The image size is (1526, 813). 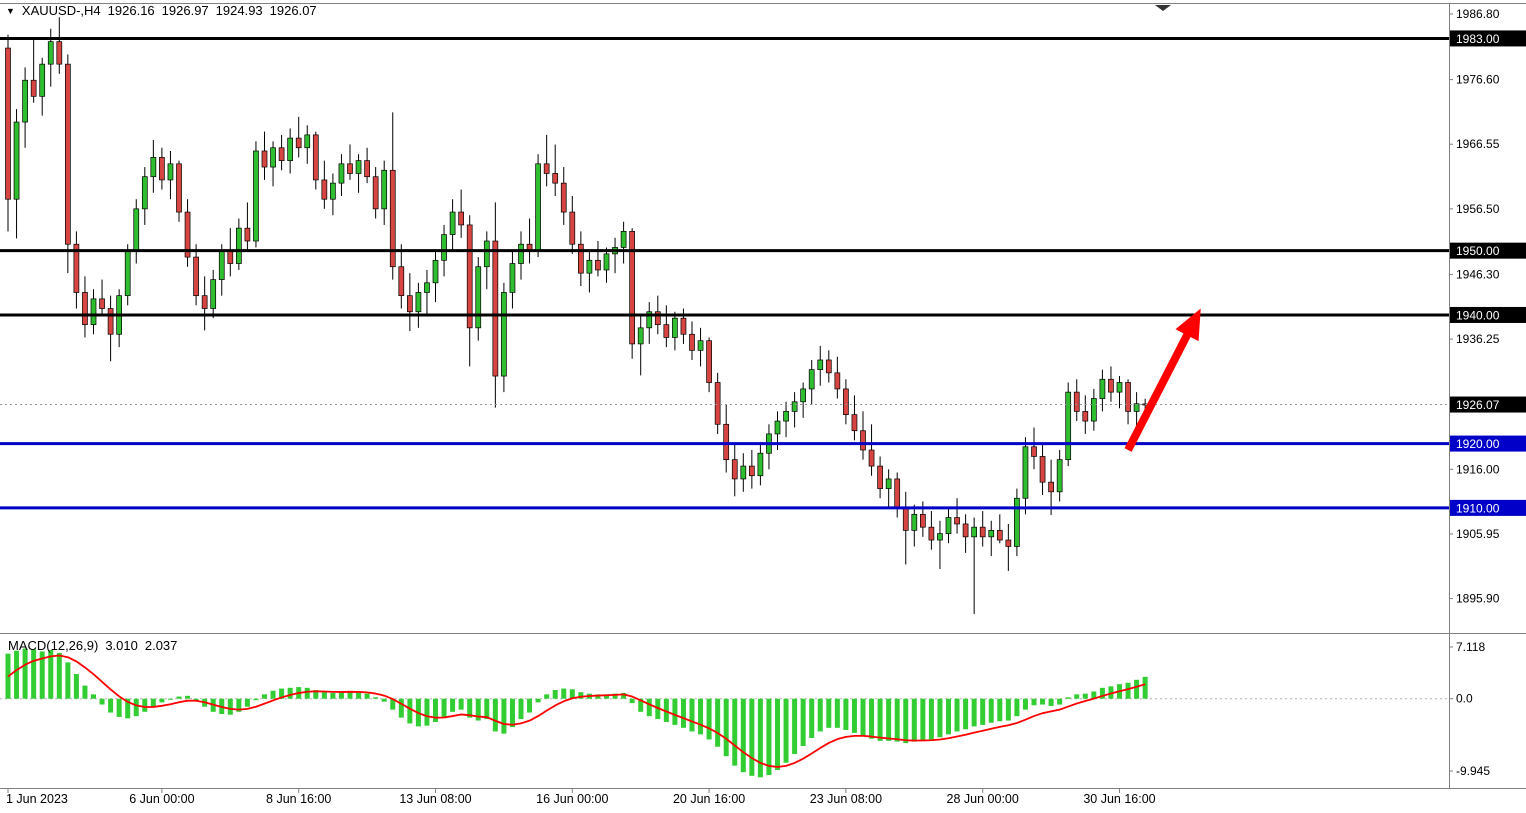 I want to click on ohlc-high: 1926.97, so click(x=185, y=10).